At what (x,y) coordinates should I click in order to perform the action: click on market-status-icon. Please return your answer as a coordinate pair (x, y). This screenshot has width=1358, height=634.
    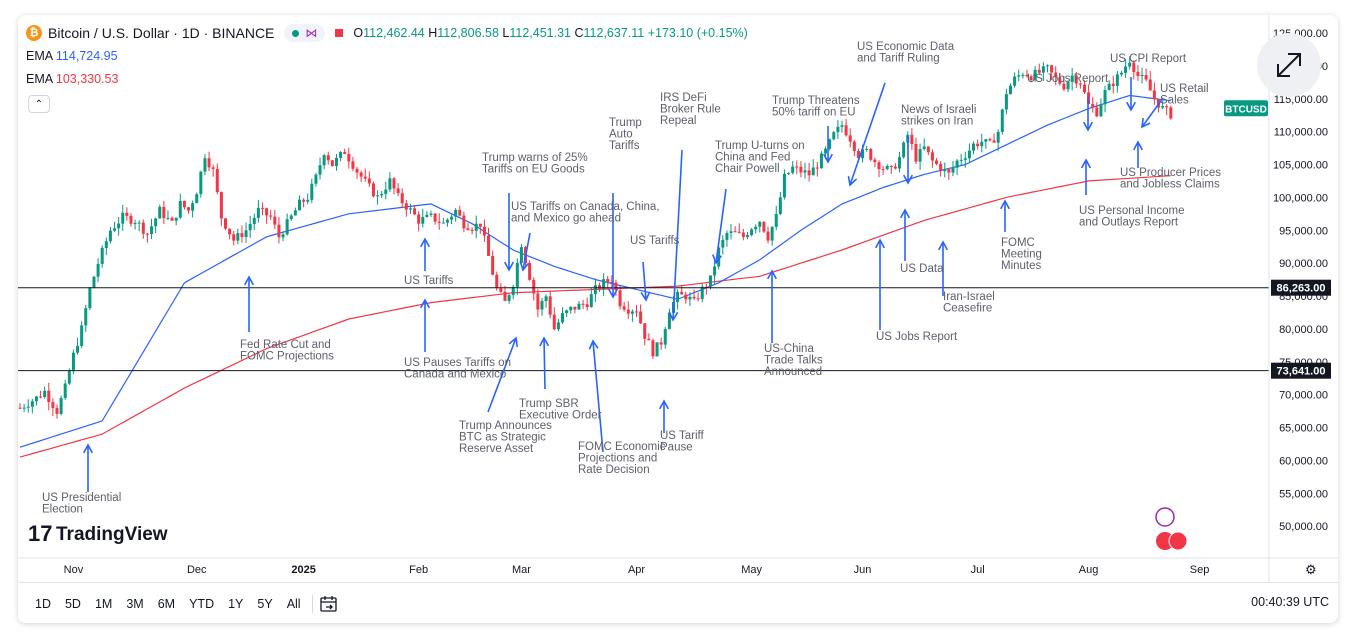
    Looking at the image, I should click on (296, 33).